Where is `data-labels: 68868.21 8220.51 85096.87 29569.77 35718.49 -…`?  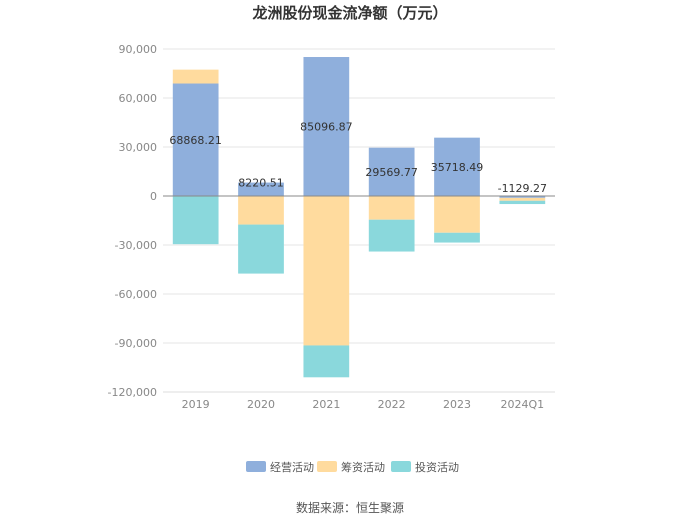 data-labels: 68868.21 8220.51 85096.87 29569.77 35718.49 -… is located at coordinates (358, 158).